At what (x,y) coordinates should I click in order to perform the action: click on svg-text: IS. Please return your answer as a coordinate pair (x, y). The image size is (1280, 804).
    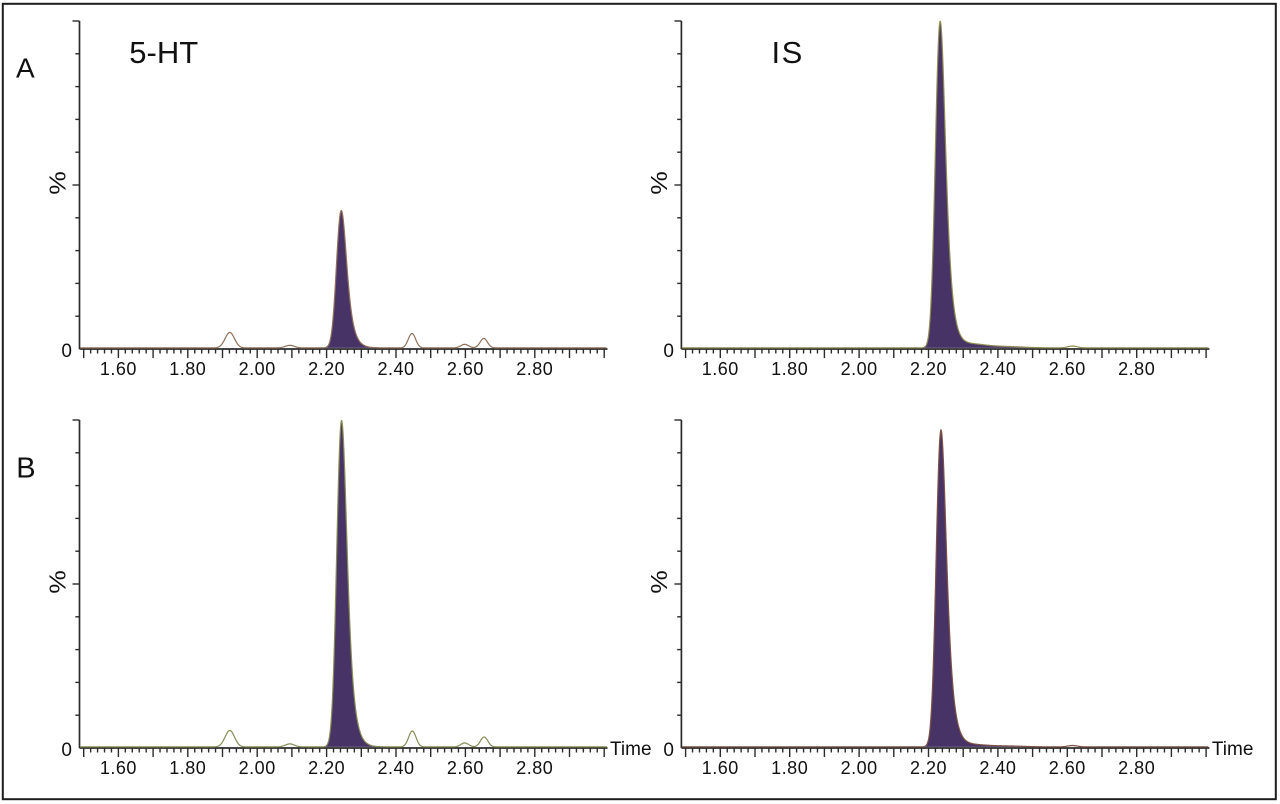
    Looking at the image, I should click on (788, 52).